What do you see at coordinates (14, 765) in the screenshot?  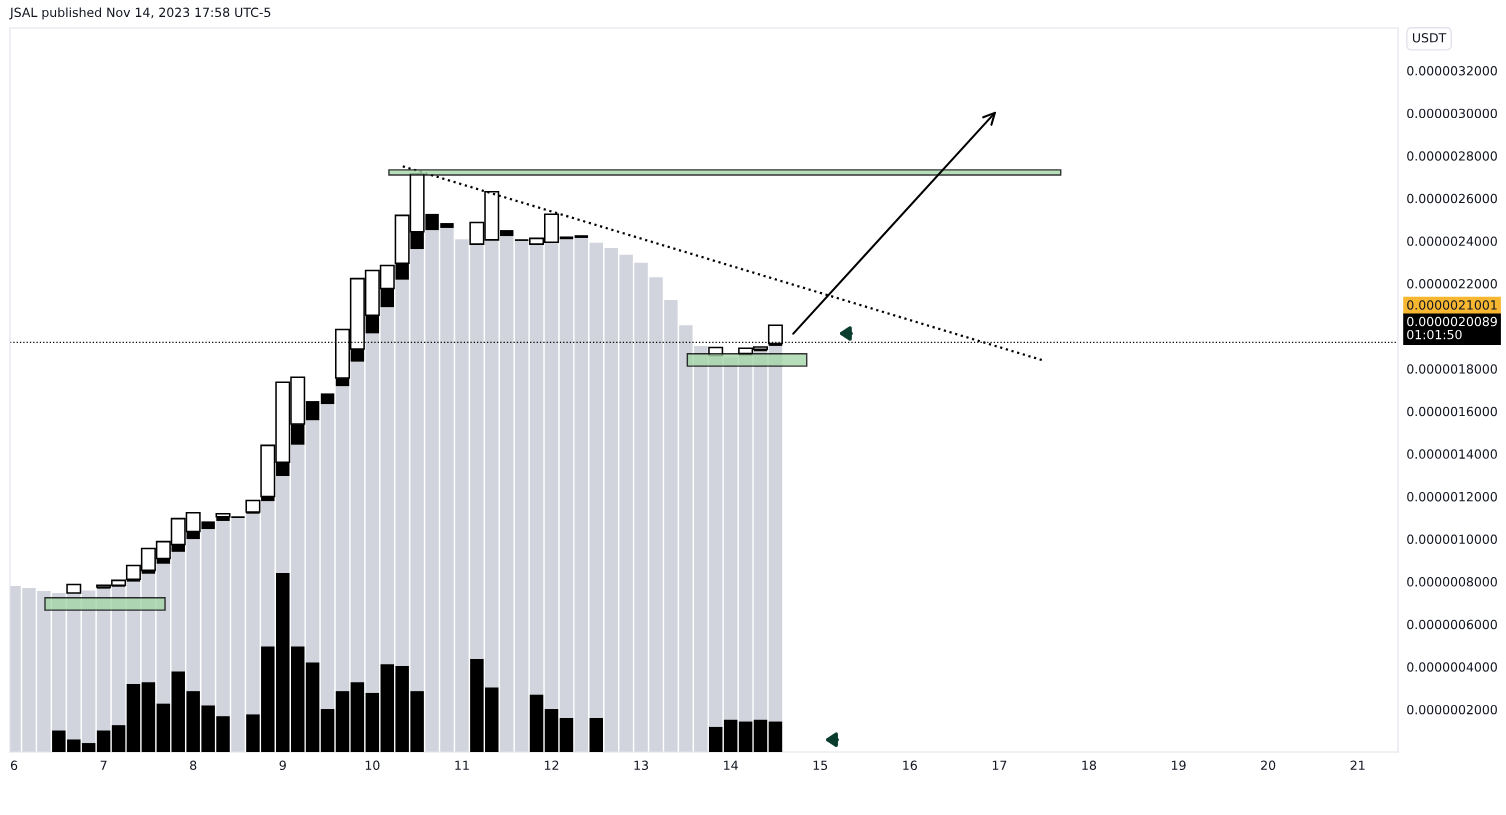 I see `x-tick-label: 6` at bounding box center [14, 765].